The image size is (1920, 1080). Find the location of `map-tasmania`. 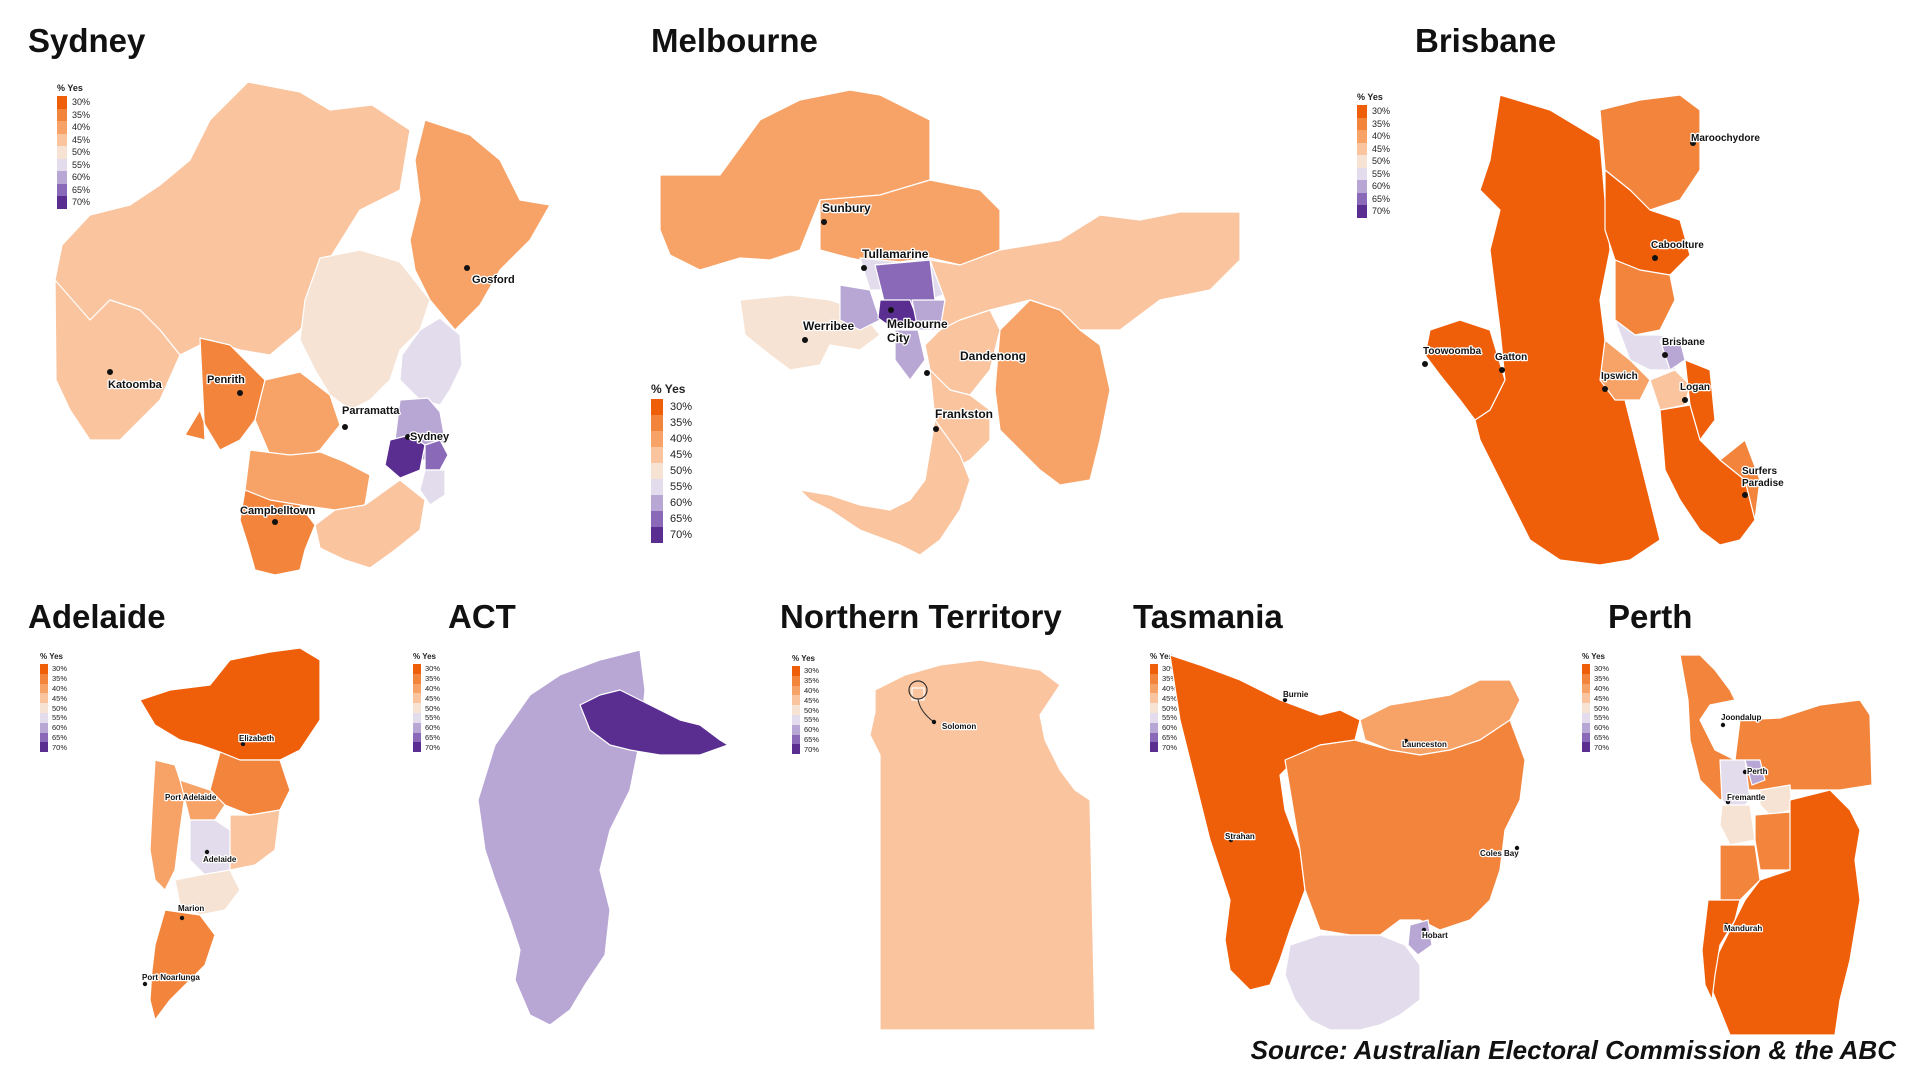

map-tasmania is located at coordinates (1347, 842).